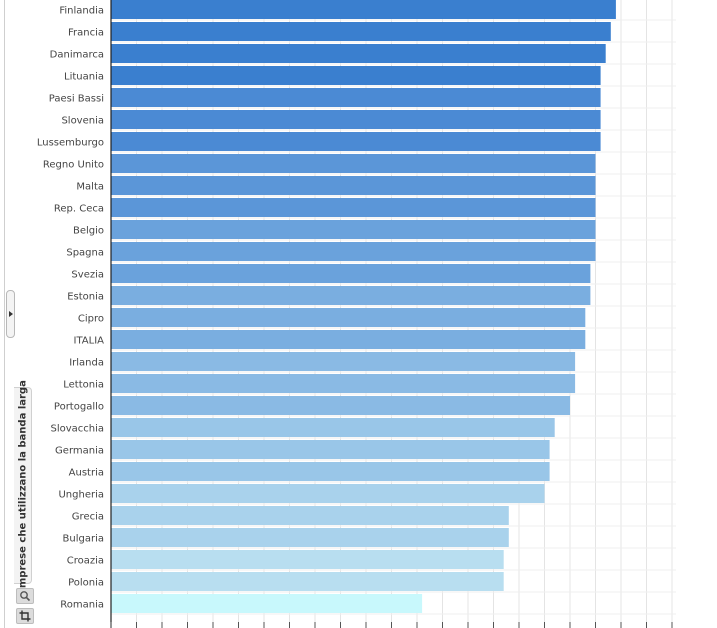 The image size is (717, 628). What do you see at coordinates (86, 473) in the screenshot?
I see `category-label: Austria` at bounding box center [86, 473].